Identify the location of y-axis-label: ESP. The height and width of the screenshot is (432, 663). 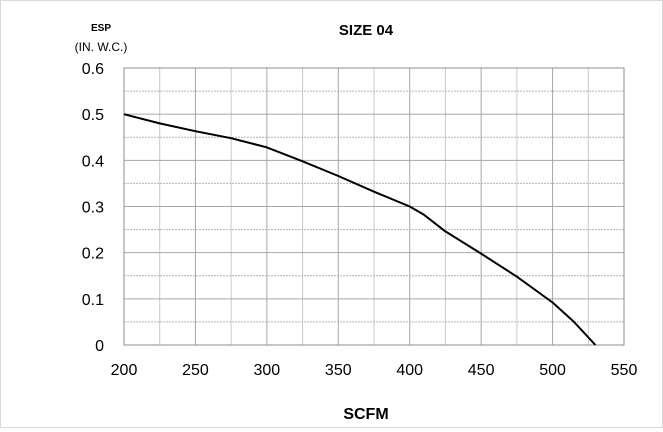
(101, 28).